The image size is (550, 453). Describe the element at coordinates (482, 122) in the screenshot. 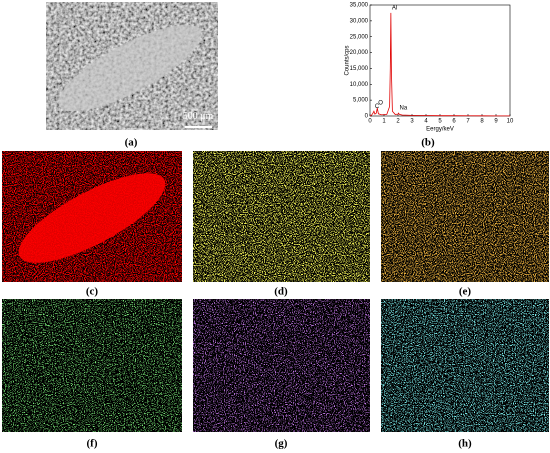

I see `x-tick-label: 8` at that location.